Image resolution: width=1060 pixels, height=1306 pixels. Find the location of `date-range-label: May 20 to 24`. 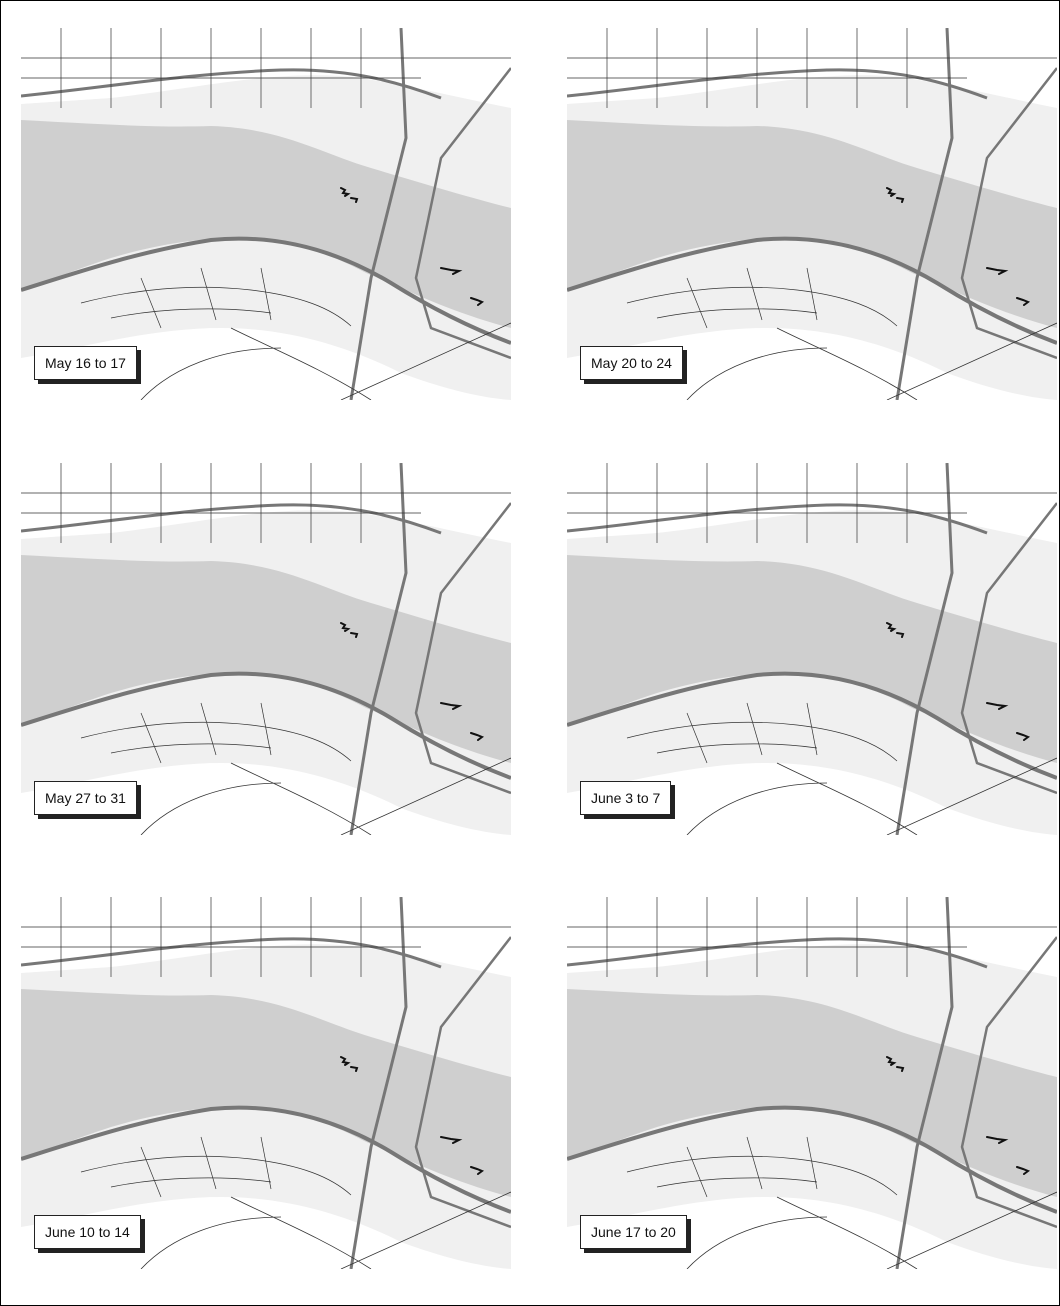

date-range-label: May 20 to 24 is located at coordinates (631, 363).